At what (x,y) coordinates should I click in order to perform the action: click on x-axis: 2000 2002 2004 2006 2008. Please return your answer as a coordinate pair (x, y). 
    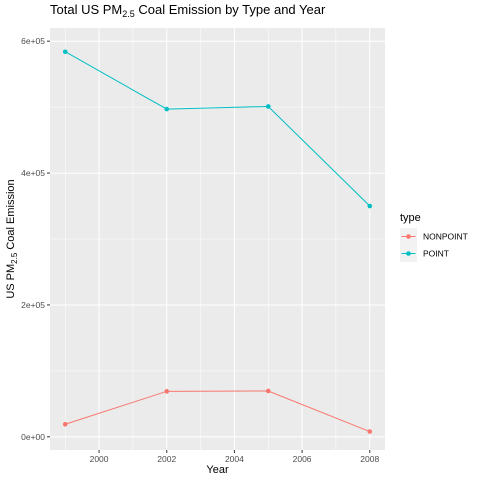
    Looking at the image, I should click on (234, 457).